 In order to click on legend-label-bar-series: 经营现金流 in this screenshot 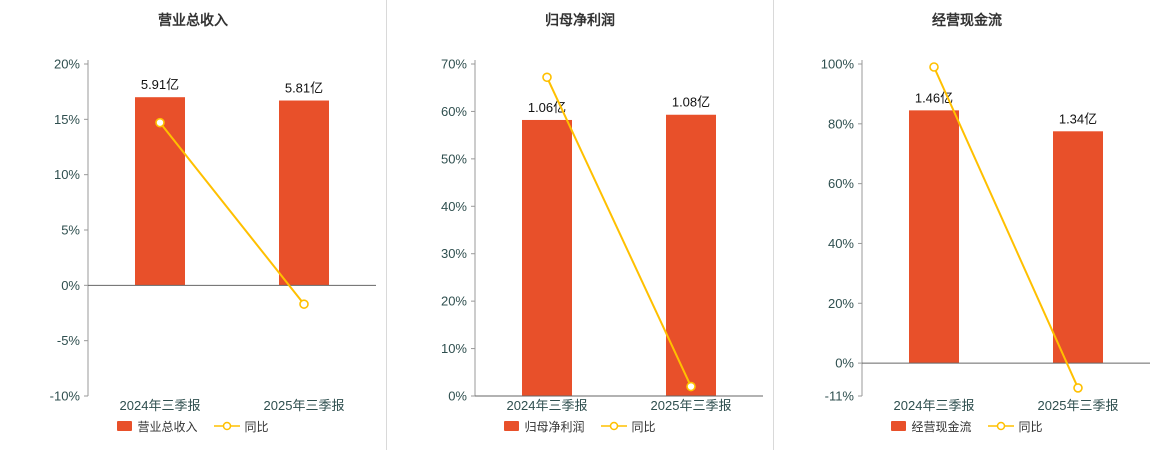, I will do `click(941, 426)`.